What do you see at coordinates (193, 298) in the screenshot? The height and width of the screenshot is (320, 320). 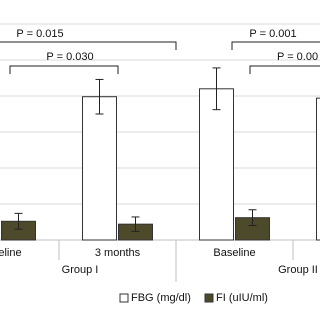 I see `legend: FBG (mg/dl) FI (uIU/ml)` at bounding box center [193, 298].